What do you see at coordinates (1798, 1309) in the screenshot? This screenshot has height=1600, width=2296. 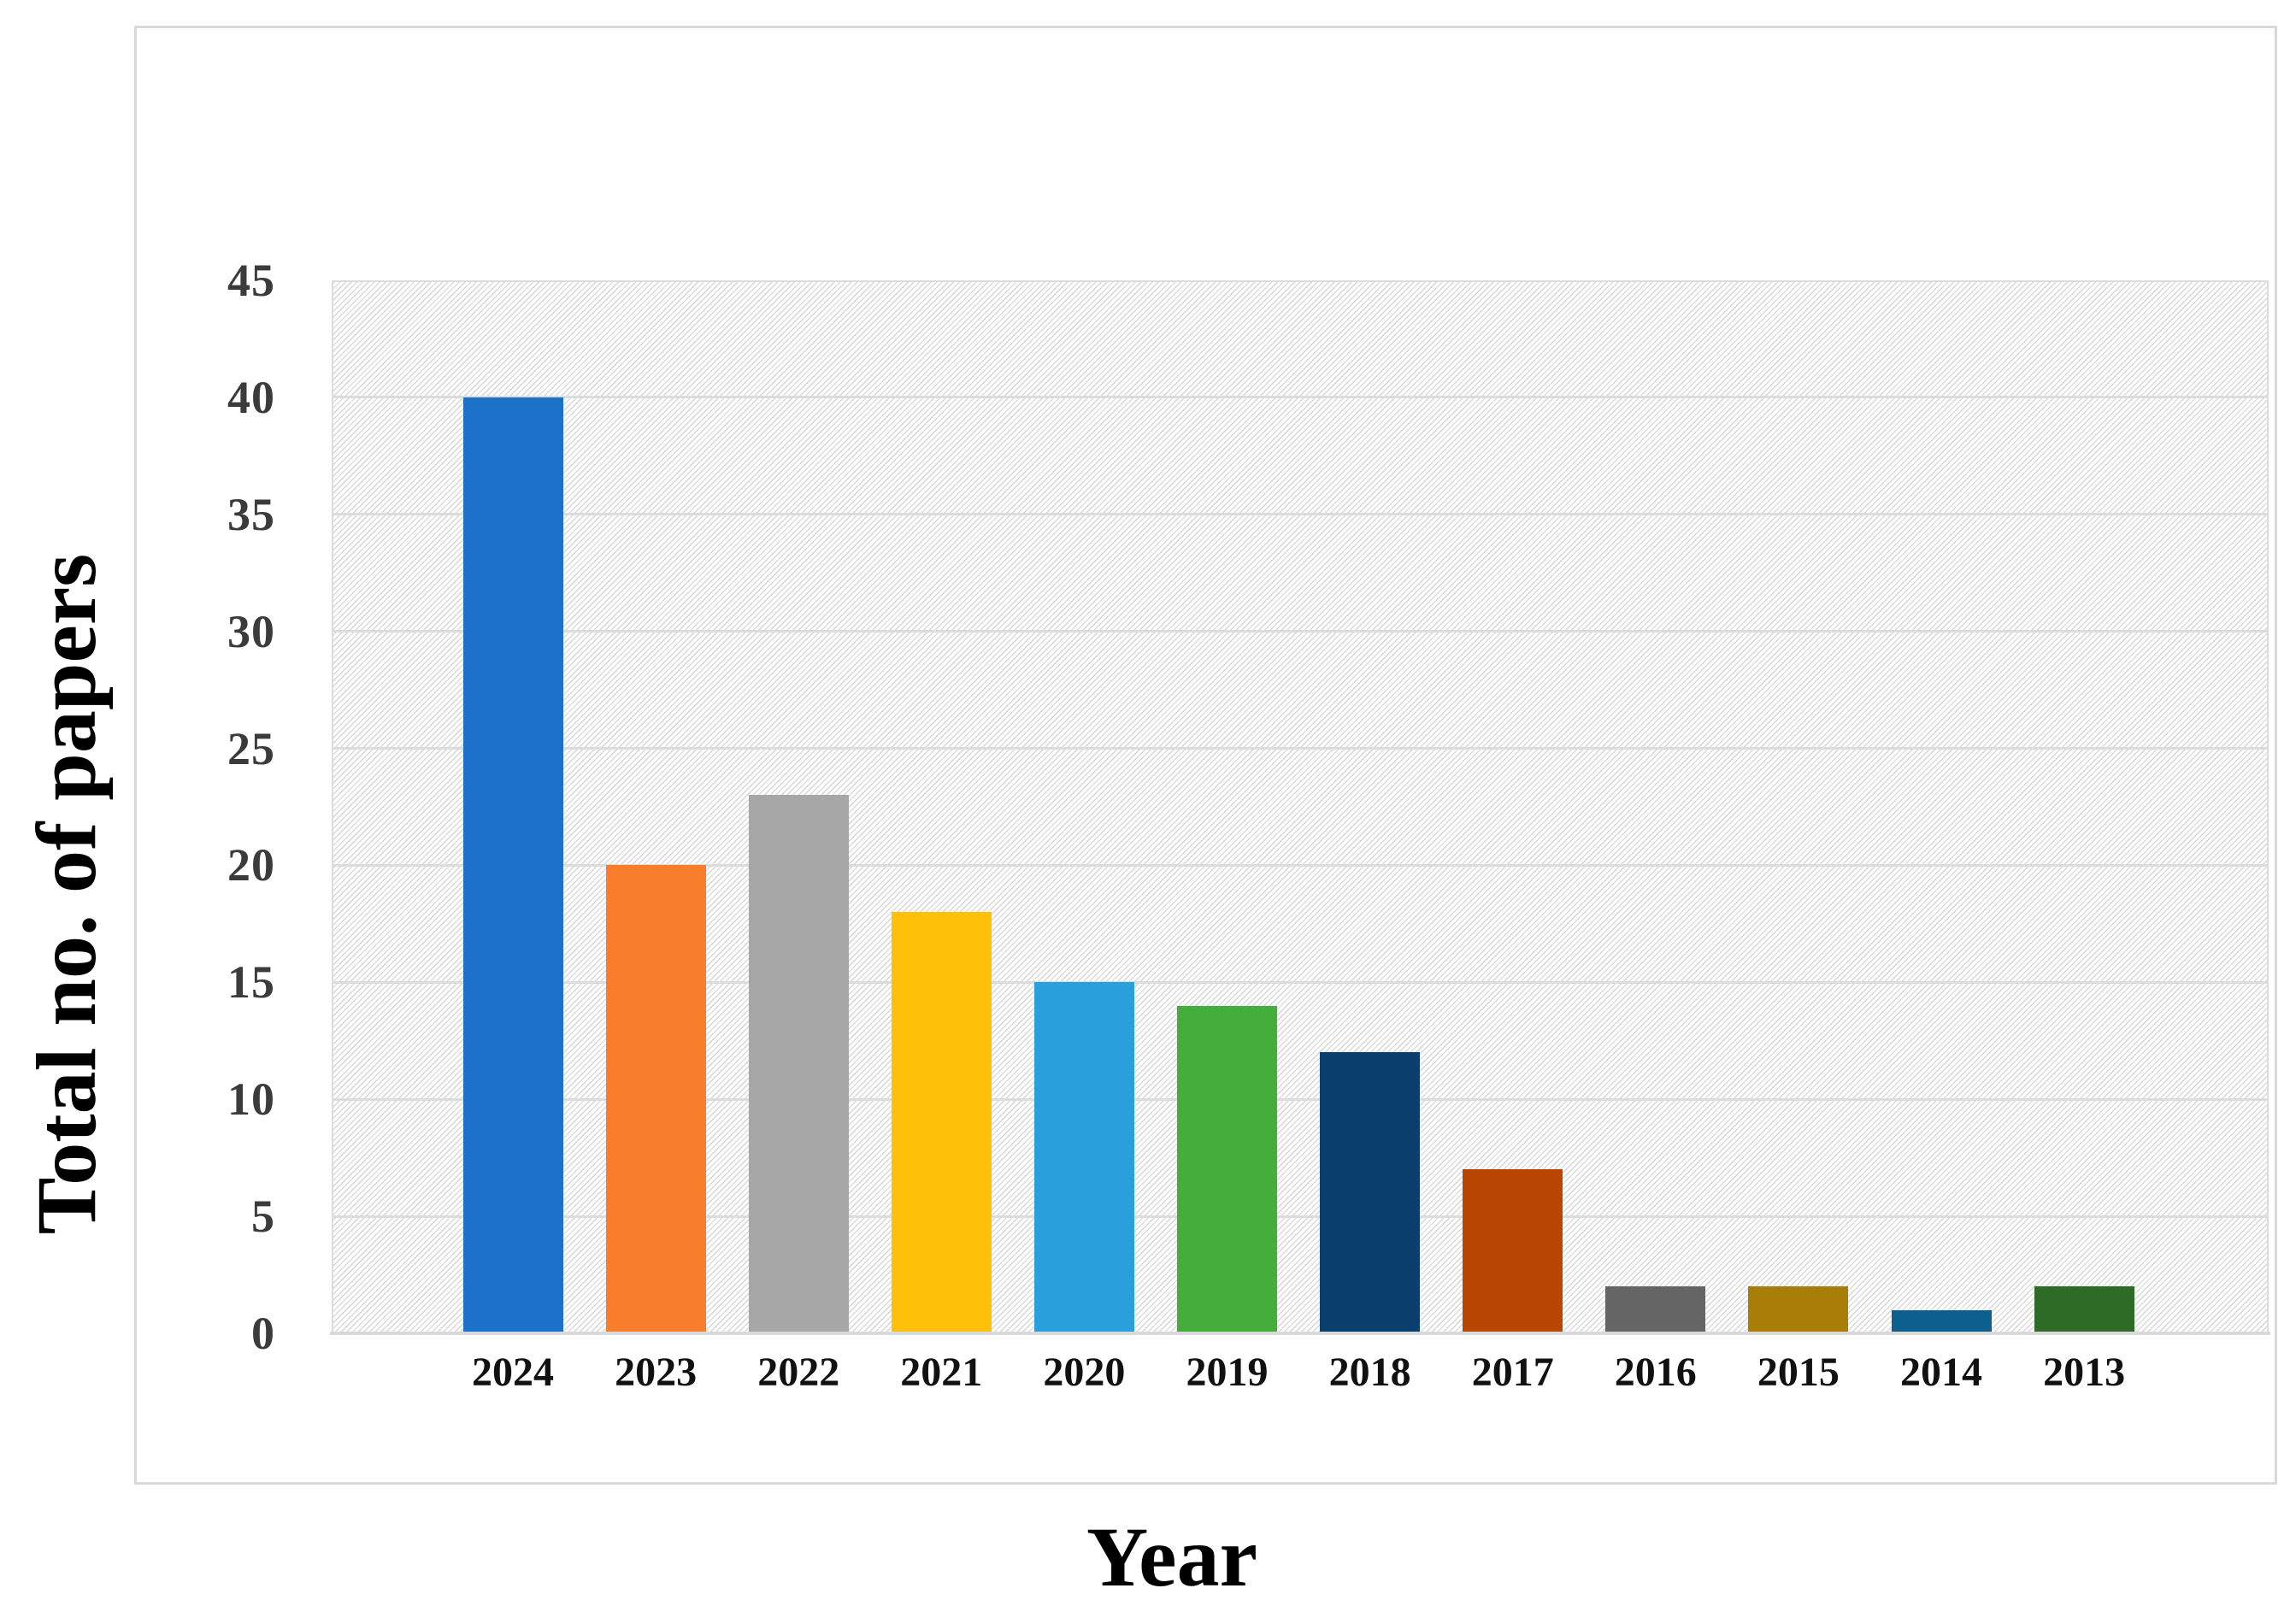 I see `bar-2015` at bounding box center [1798, 1309].